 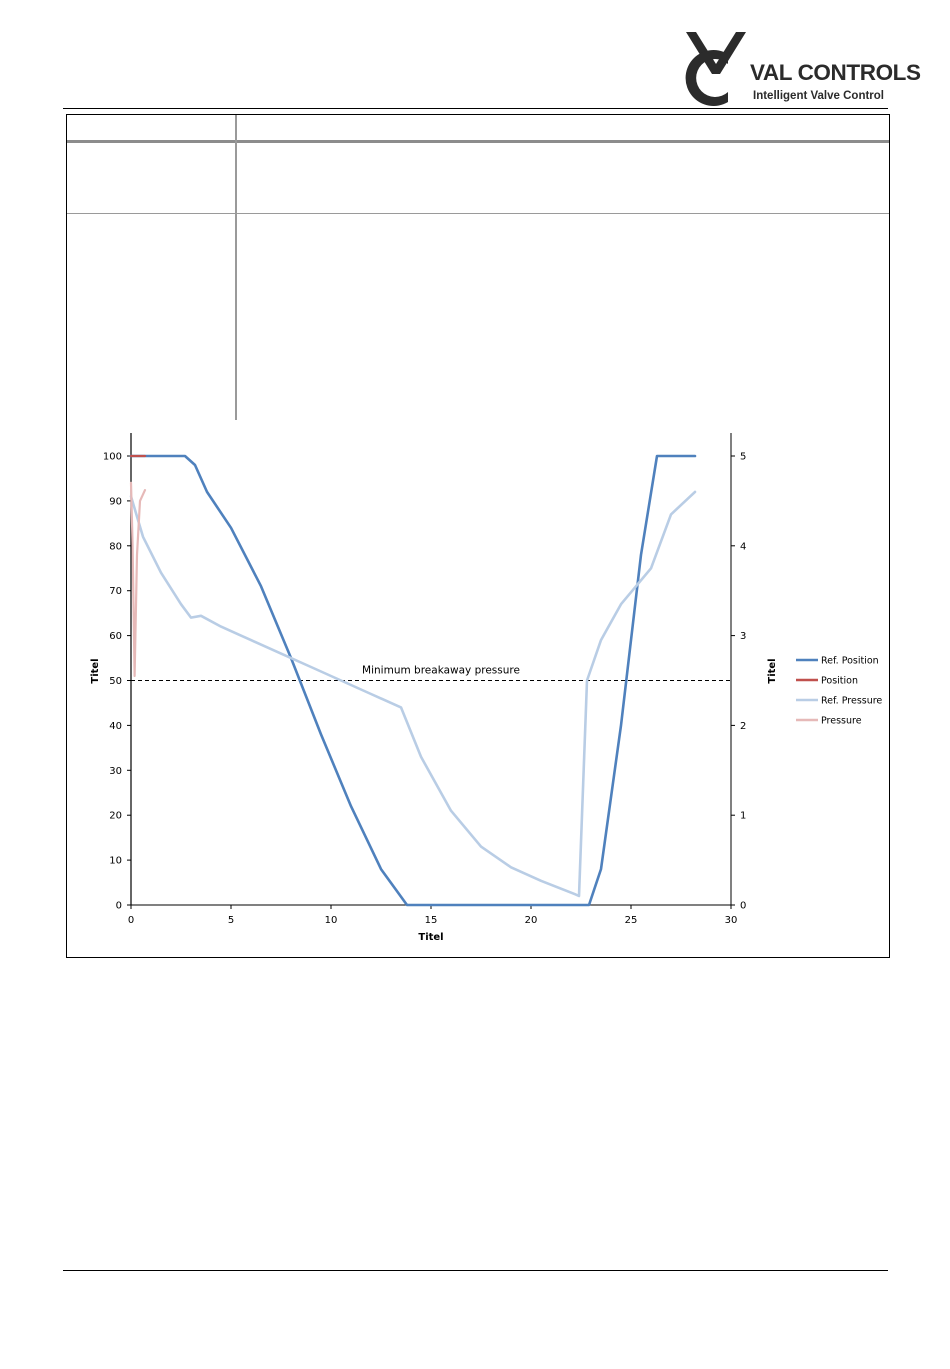 What do you see at coordinates (743, 726) in the screenshot?
I see `y2-tick-label: 2` at bounding box center [743, 726].